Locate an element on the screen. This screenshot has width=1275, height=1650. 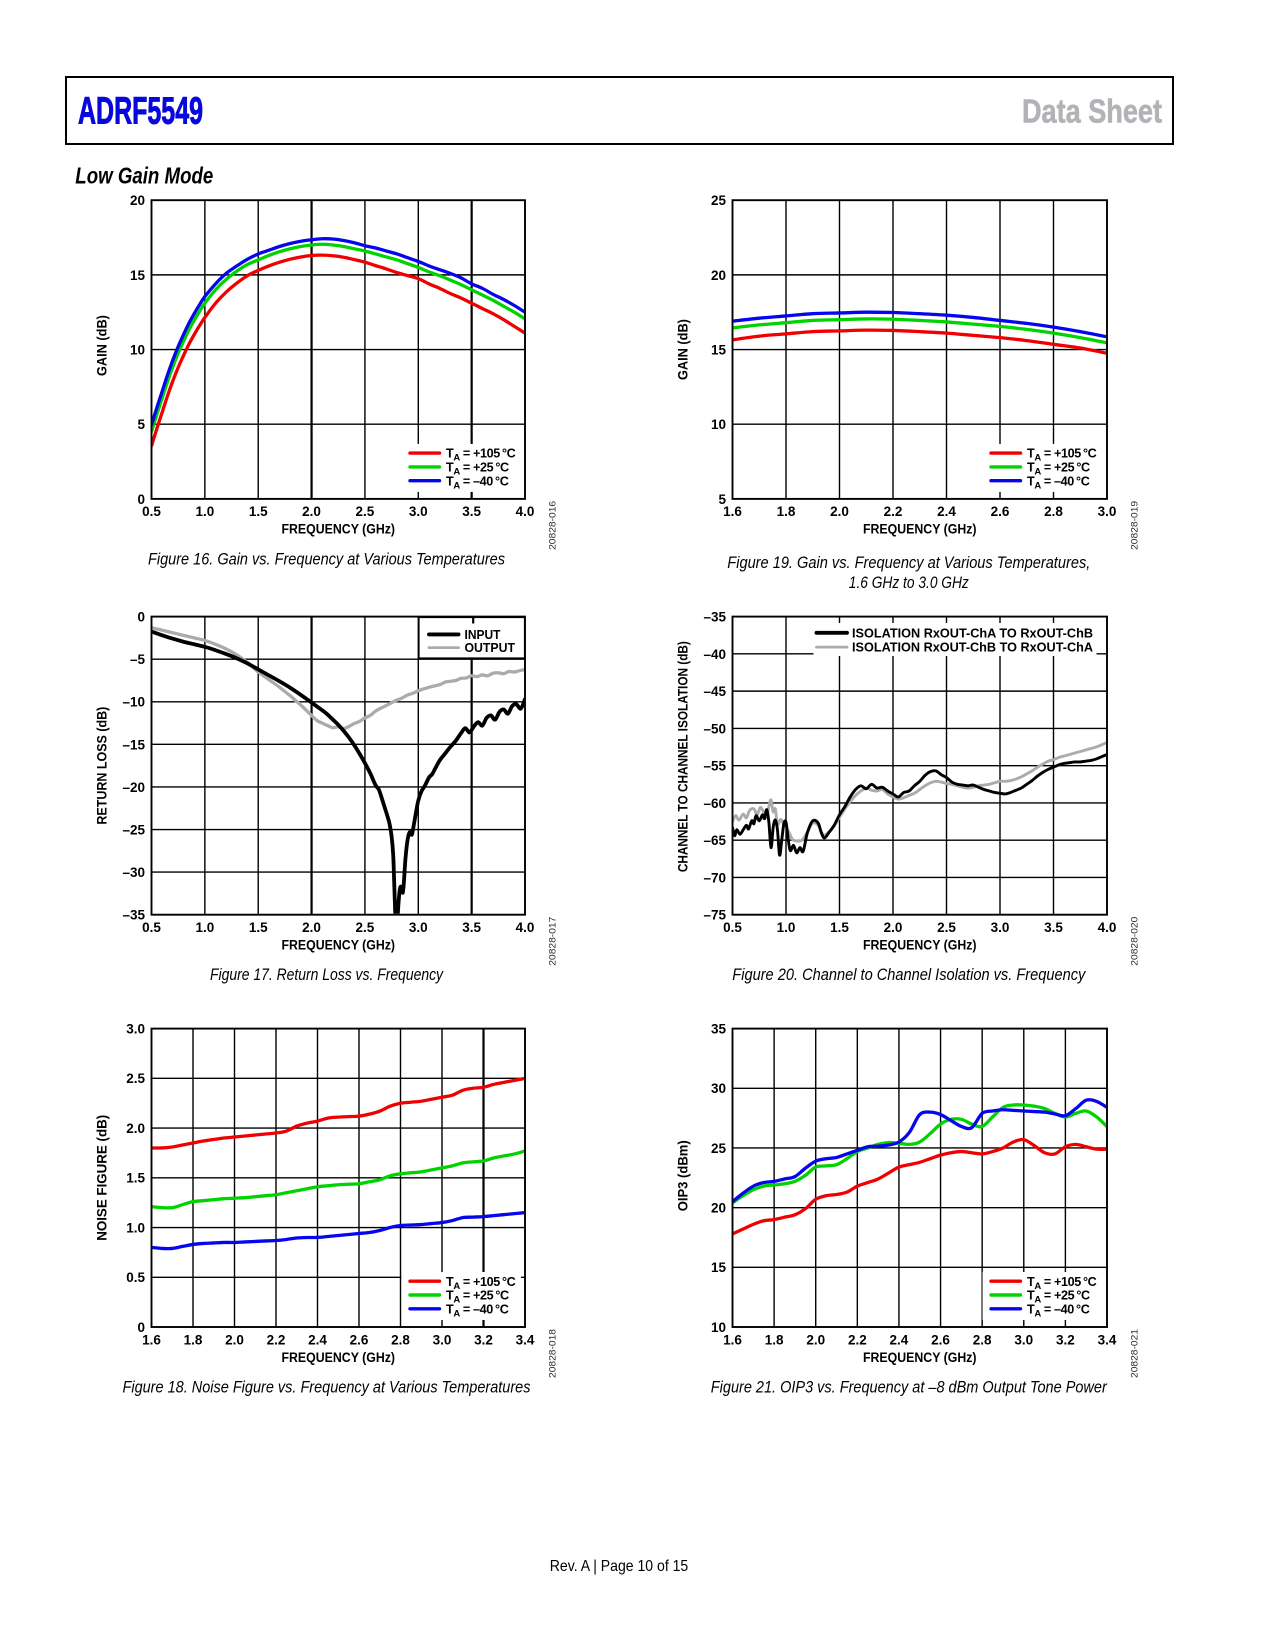
svg-text: –45 is located at coordinates (714, 691).